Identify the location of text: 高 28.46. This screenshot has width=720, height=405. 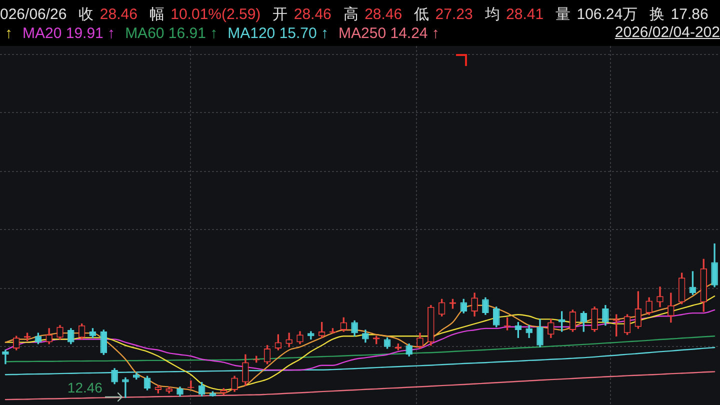
(372, 14).